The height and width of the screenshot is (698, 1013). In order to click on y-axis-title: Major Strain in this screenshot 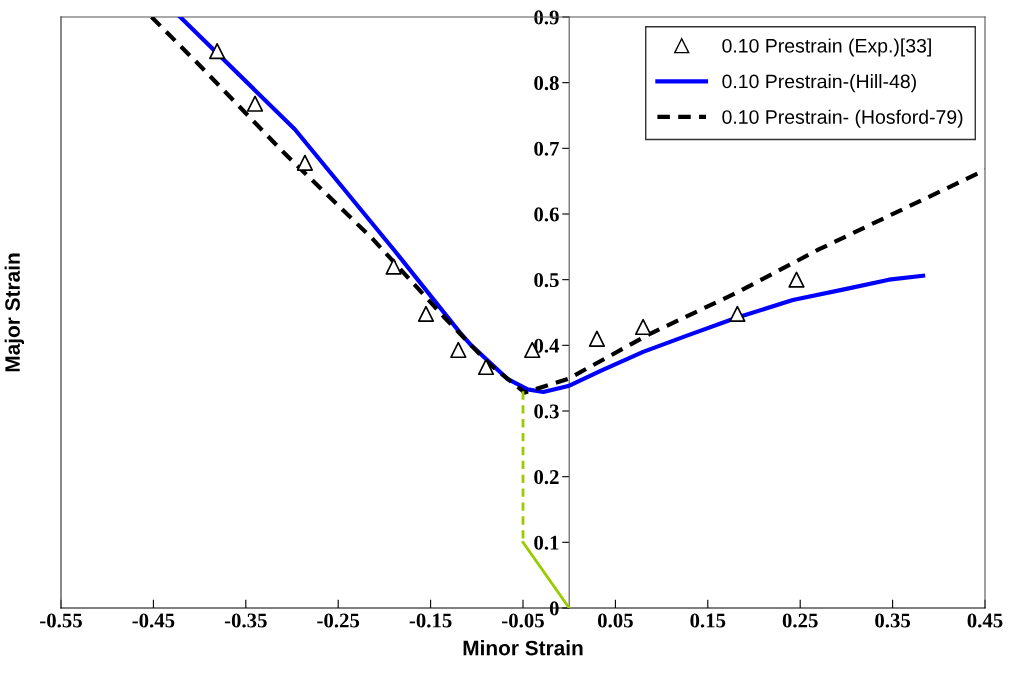, I will do `click(14, 312)`.